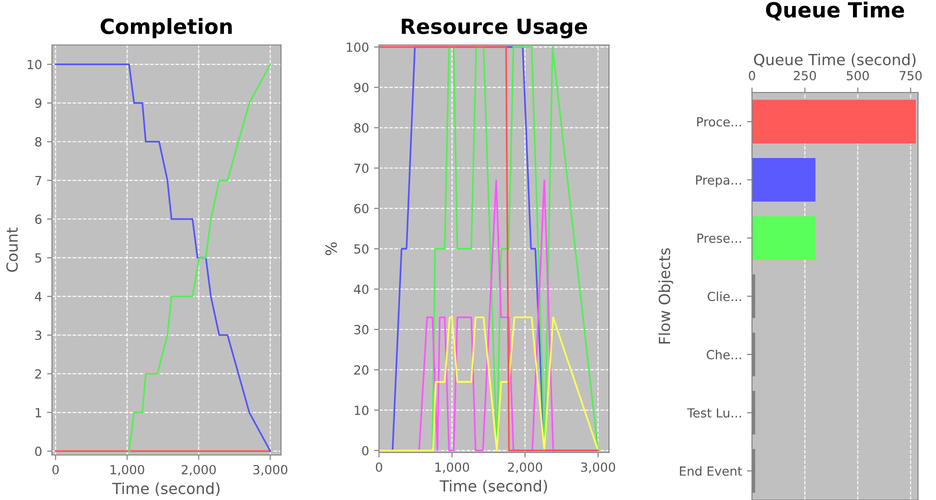 The width and height of the screenshot is (936, 500). What do you see at coordinates (38, 374) in the screenshot?
I see `y-tick-label: 2` at bounding box center [38, 374].